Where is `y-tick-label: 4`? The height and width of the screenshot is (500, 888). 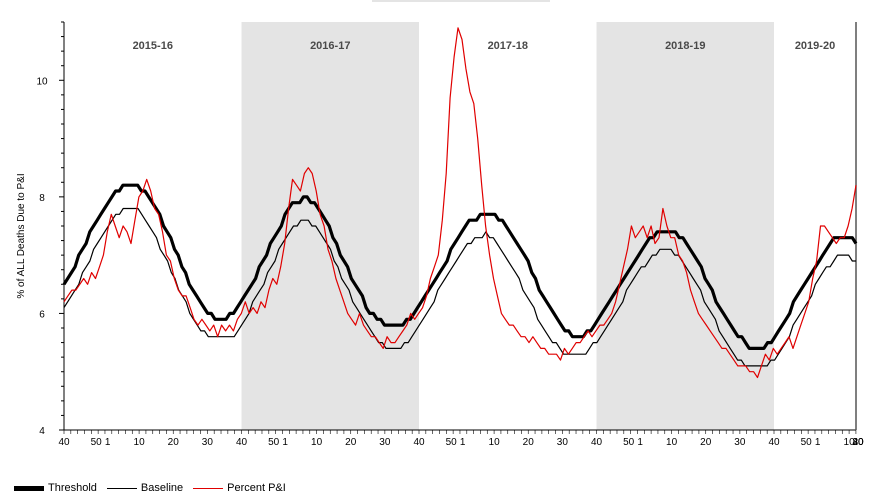
y-tick-label: 4 is located at coordinates (42, 431).